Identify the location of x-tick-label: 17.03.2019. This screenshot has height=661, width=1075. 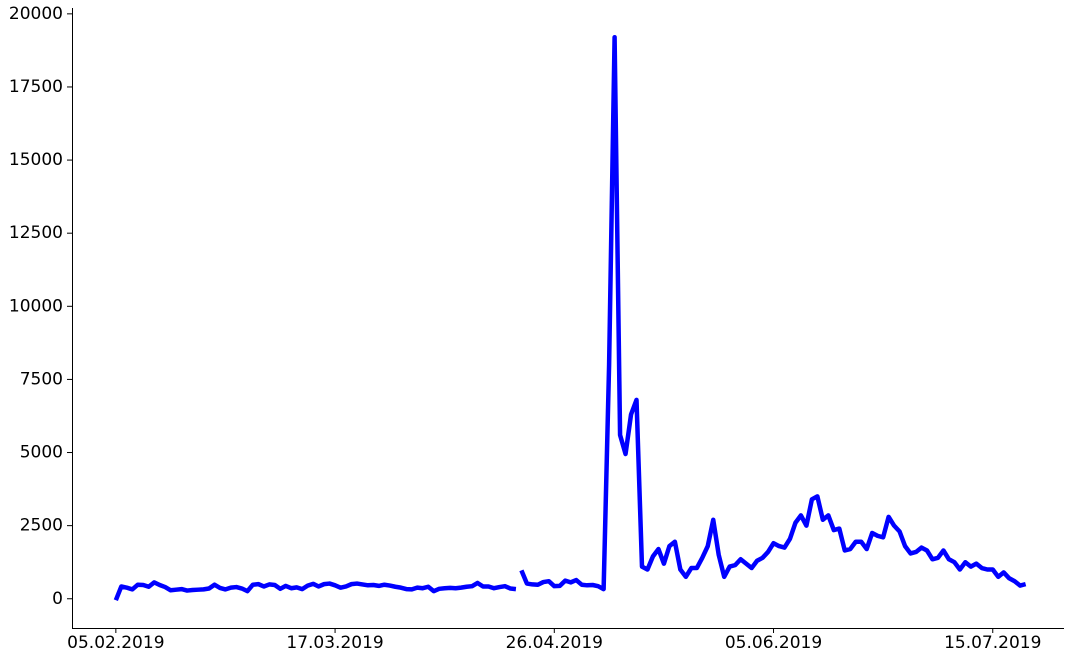
(334, 643).